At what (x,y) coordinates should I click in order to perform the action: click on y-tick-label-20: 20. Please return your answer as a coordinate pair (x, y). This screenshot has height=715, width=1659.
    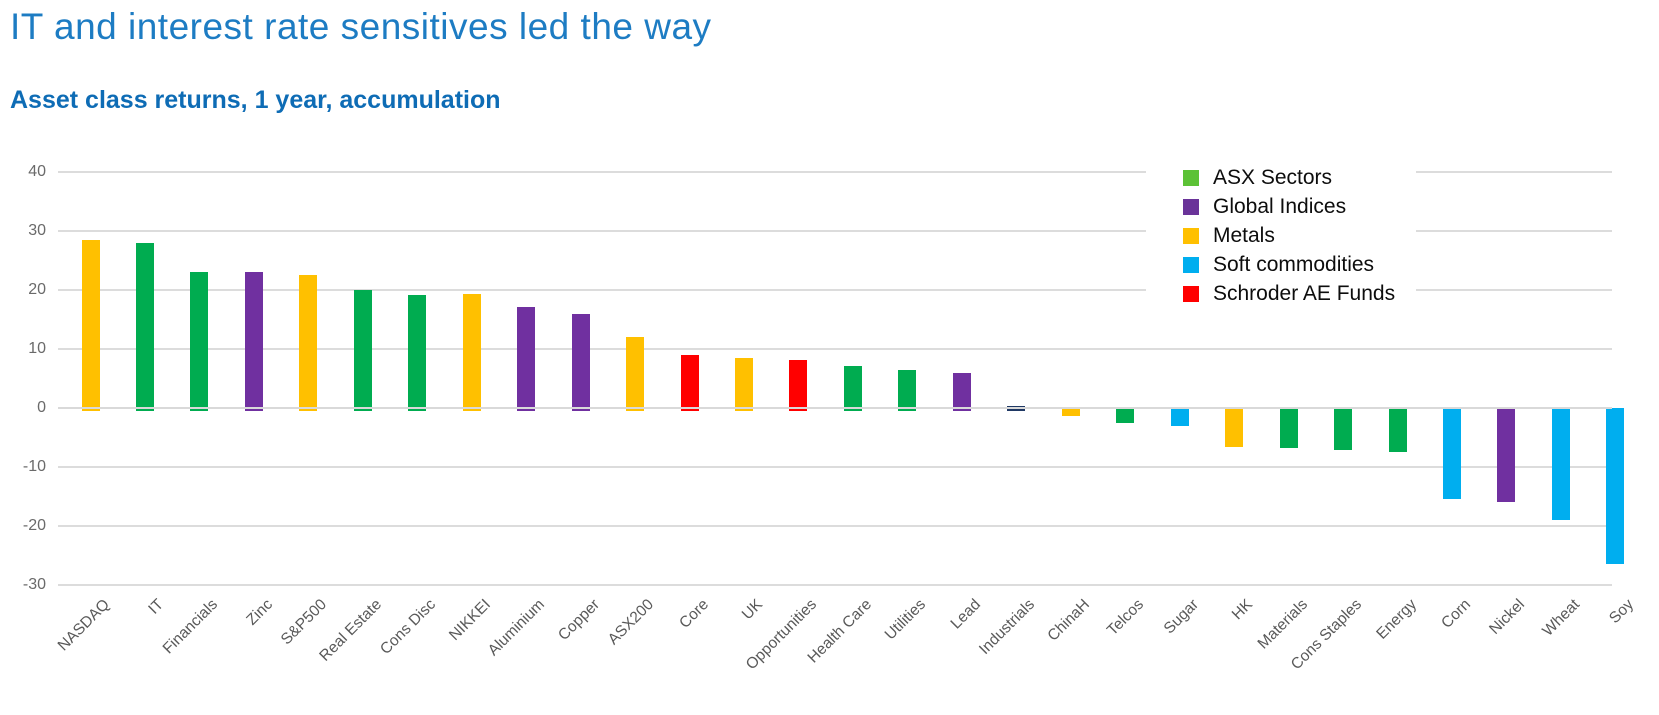
    Looking at the image, I should click on (37, 289).